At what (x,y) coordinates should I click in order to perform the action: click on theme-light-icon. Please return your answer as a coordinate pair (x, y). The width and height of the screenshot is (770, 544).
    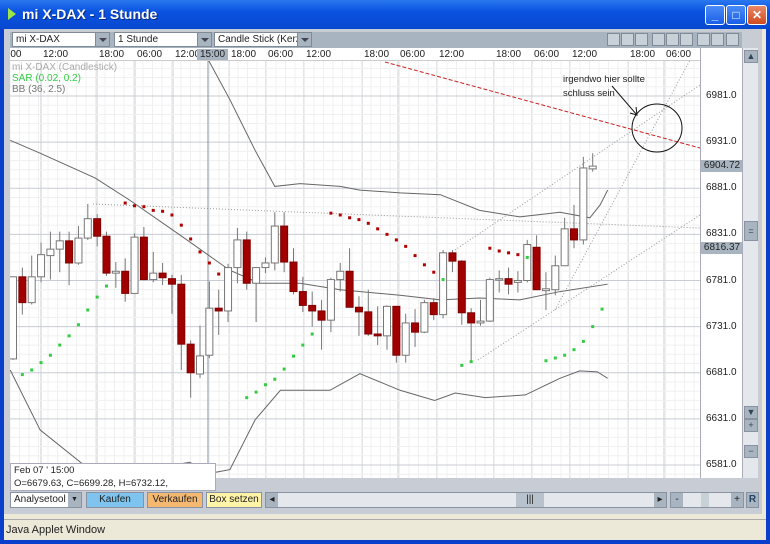
    Looking at the image, I should click on (703, 39).